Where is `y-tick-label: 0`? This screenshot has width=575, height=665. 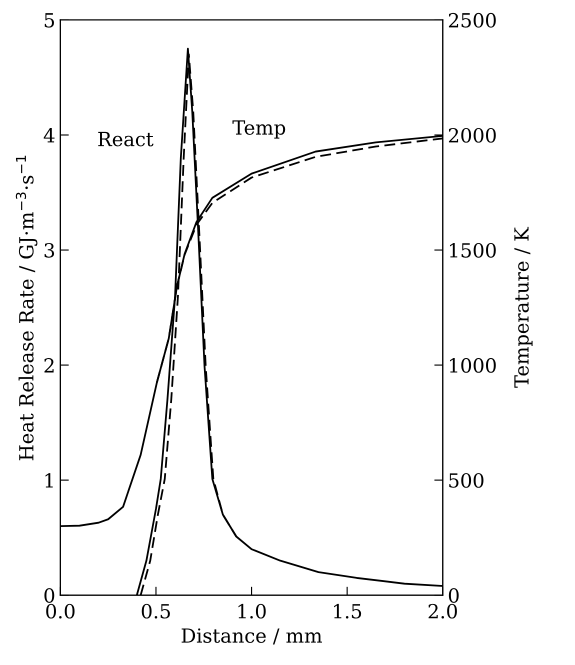 y-tick-label: 0 is located at coordinates (49, 595).